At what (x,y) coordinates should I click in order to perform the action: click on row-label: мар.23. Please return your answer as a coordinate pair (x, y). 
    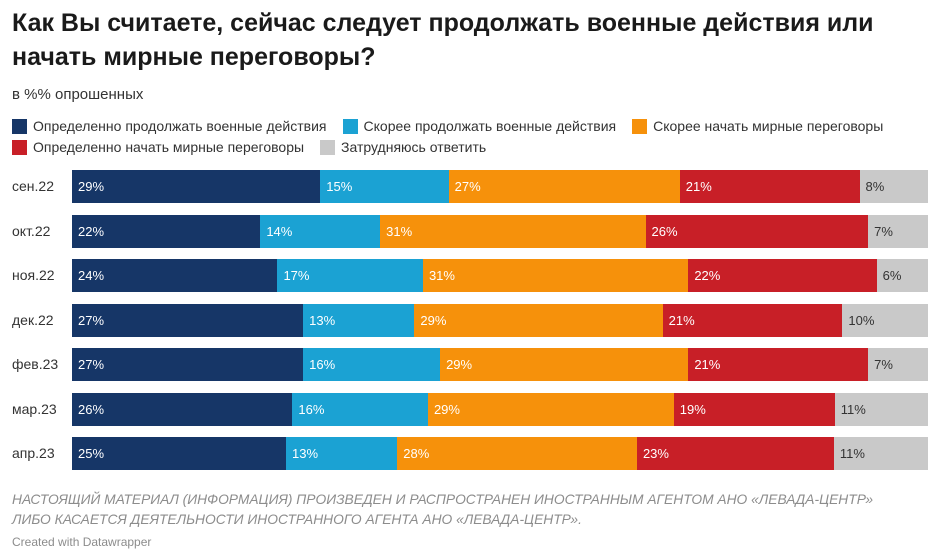
    Looking at the image, I should click on (34, 408).